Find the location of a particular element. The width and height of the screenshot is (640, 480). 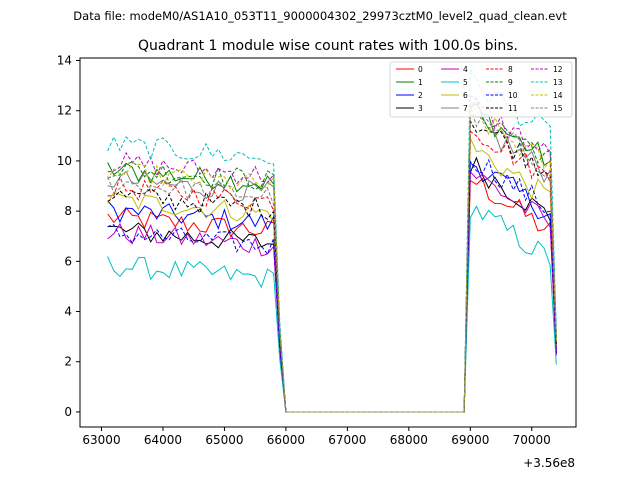

legend-label-0: 0 is located at coordinates (420, 69).